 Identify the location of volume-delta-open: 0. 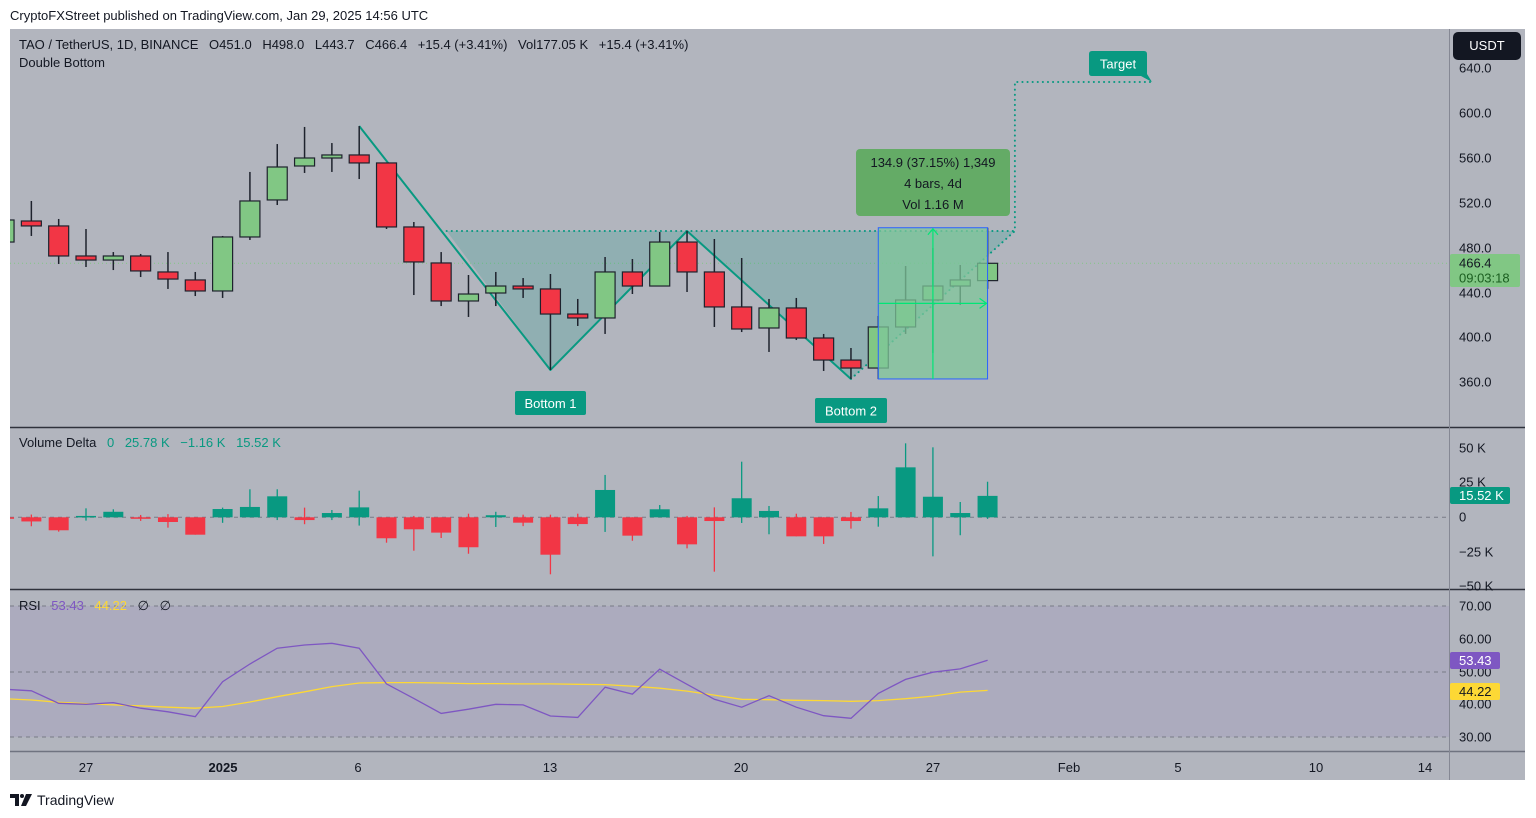
(110, 442).